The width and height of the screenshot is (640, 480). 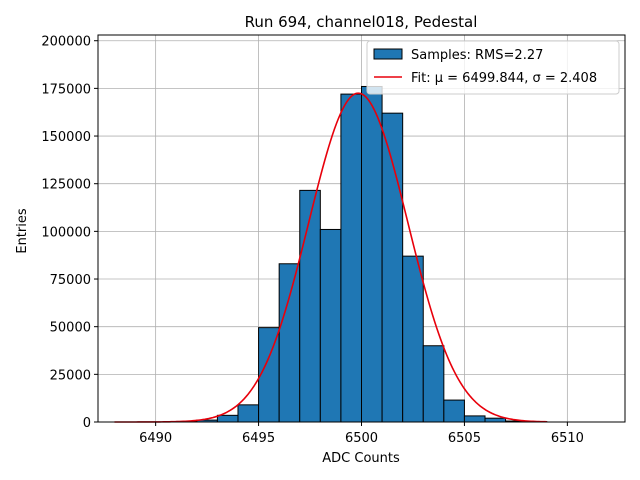 I want to click on y-tick-label: 150000, so click(x=66, y=137).